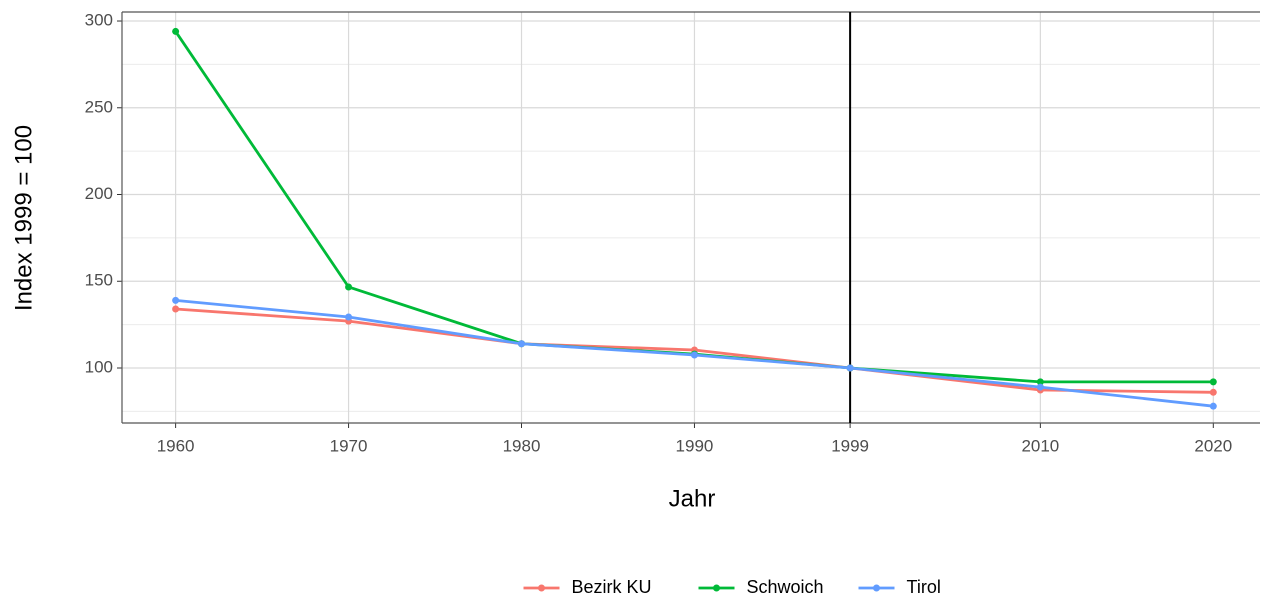  What do you see at coordinates (99, 366) in the screenshot?
I see `y-tick-label: 100` at bounding box center [99, 366].